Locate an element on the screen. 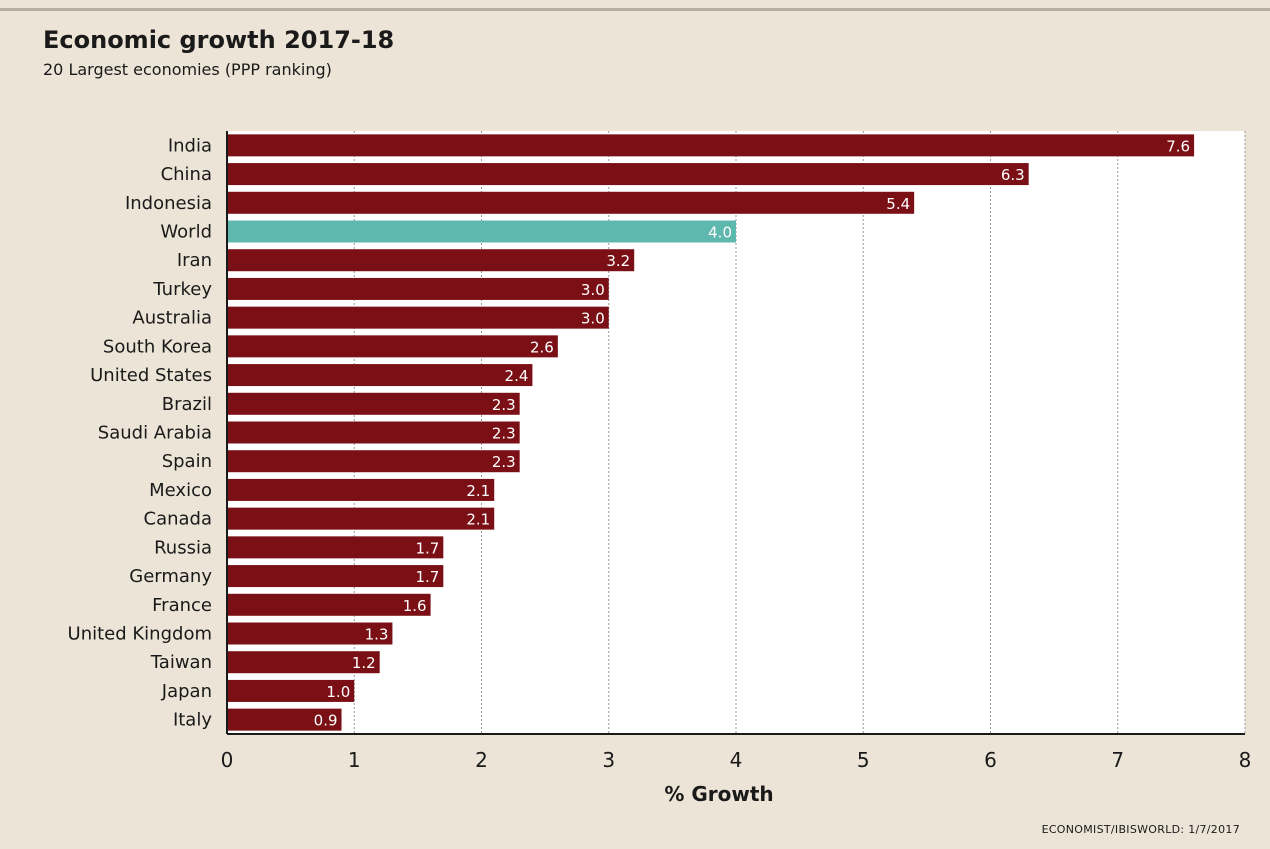 This screenshot has width=1270, height=849. data-label: 0.9 is located at coordinates (326, 721).